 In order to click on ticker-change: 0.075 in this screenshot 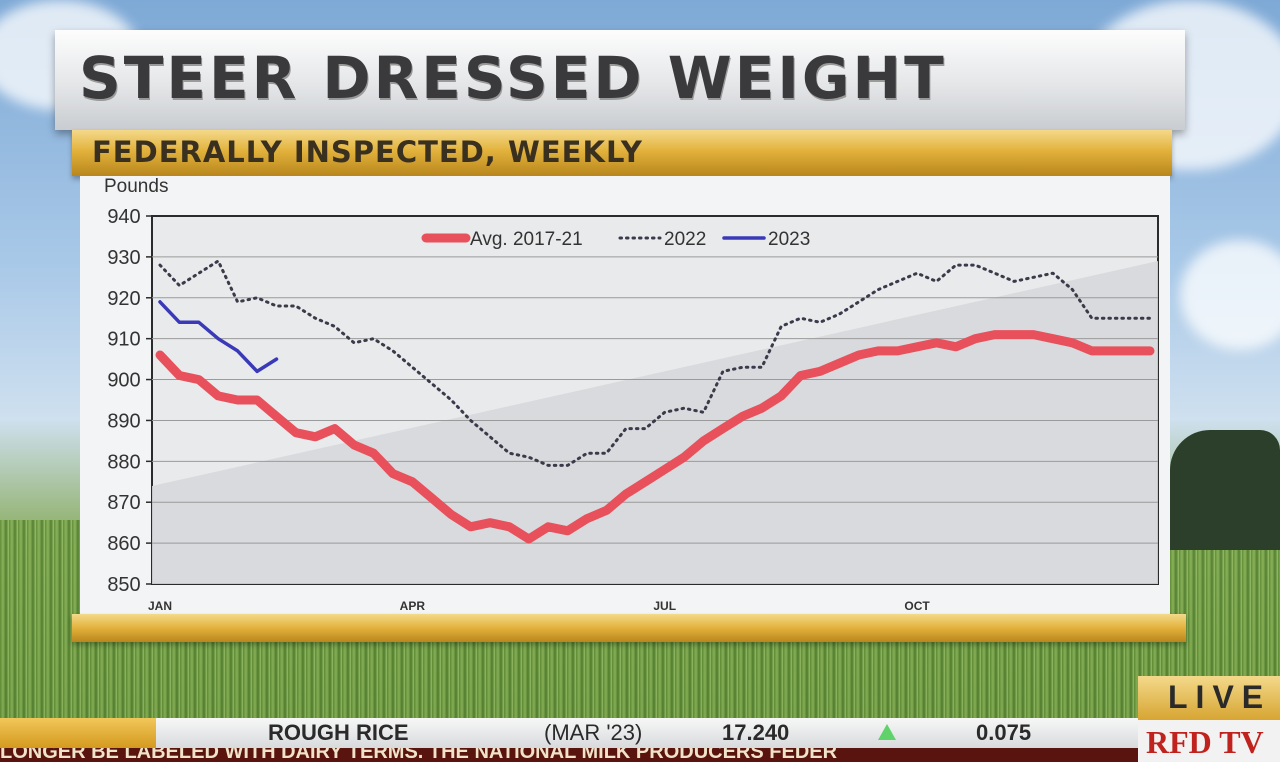, I will do `click(1004, 732)`.